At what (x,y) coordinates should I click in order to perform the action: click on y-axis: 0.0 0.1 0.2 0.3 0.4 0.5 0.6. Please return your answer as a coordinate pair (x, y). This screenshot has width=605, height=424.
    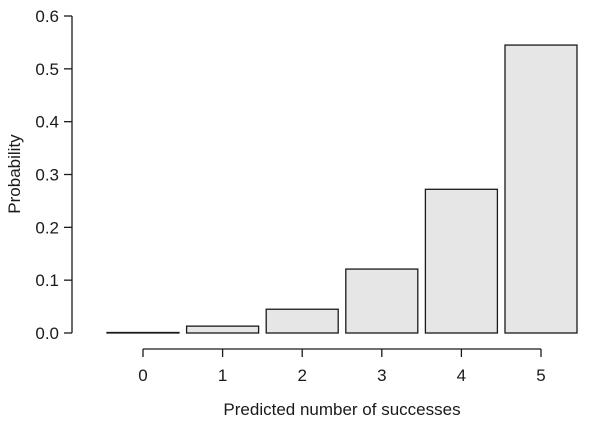
    Looking at the image, I should click on (54, 175).